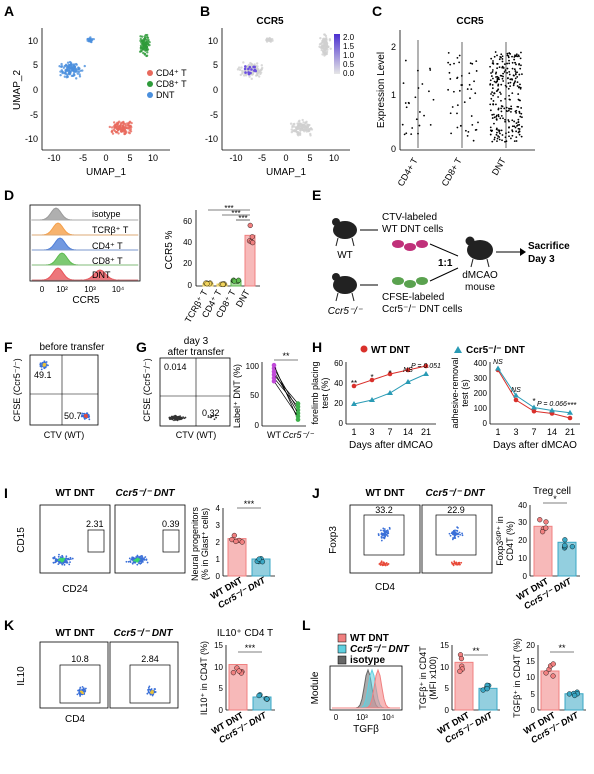  I want to click on panel-letter-e: E, so click(316, 195).